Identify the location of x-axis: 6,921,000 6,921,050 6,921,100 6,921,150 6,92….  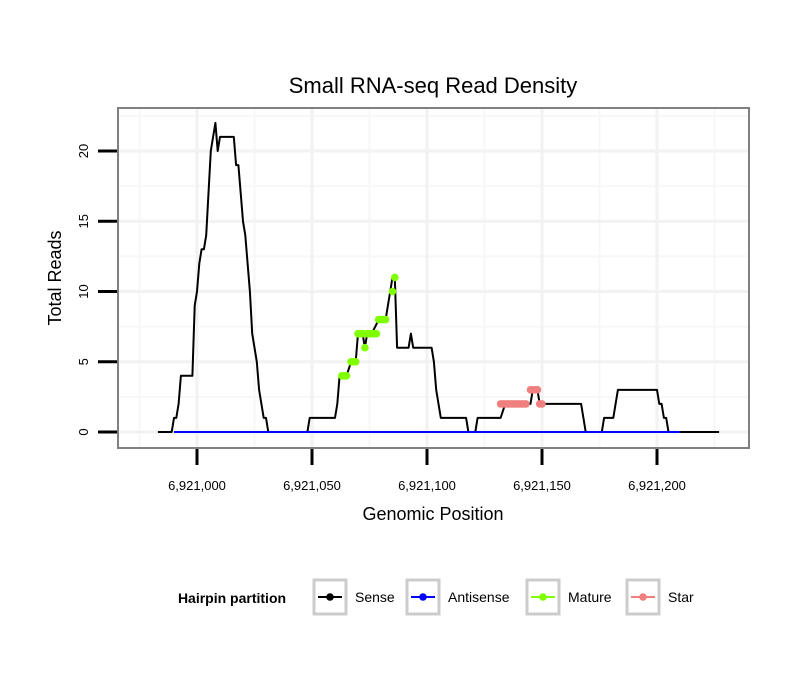
(427, 471).